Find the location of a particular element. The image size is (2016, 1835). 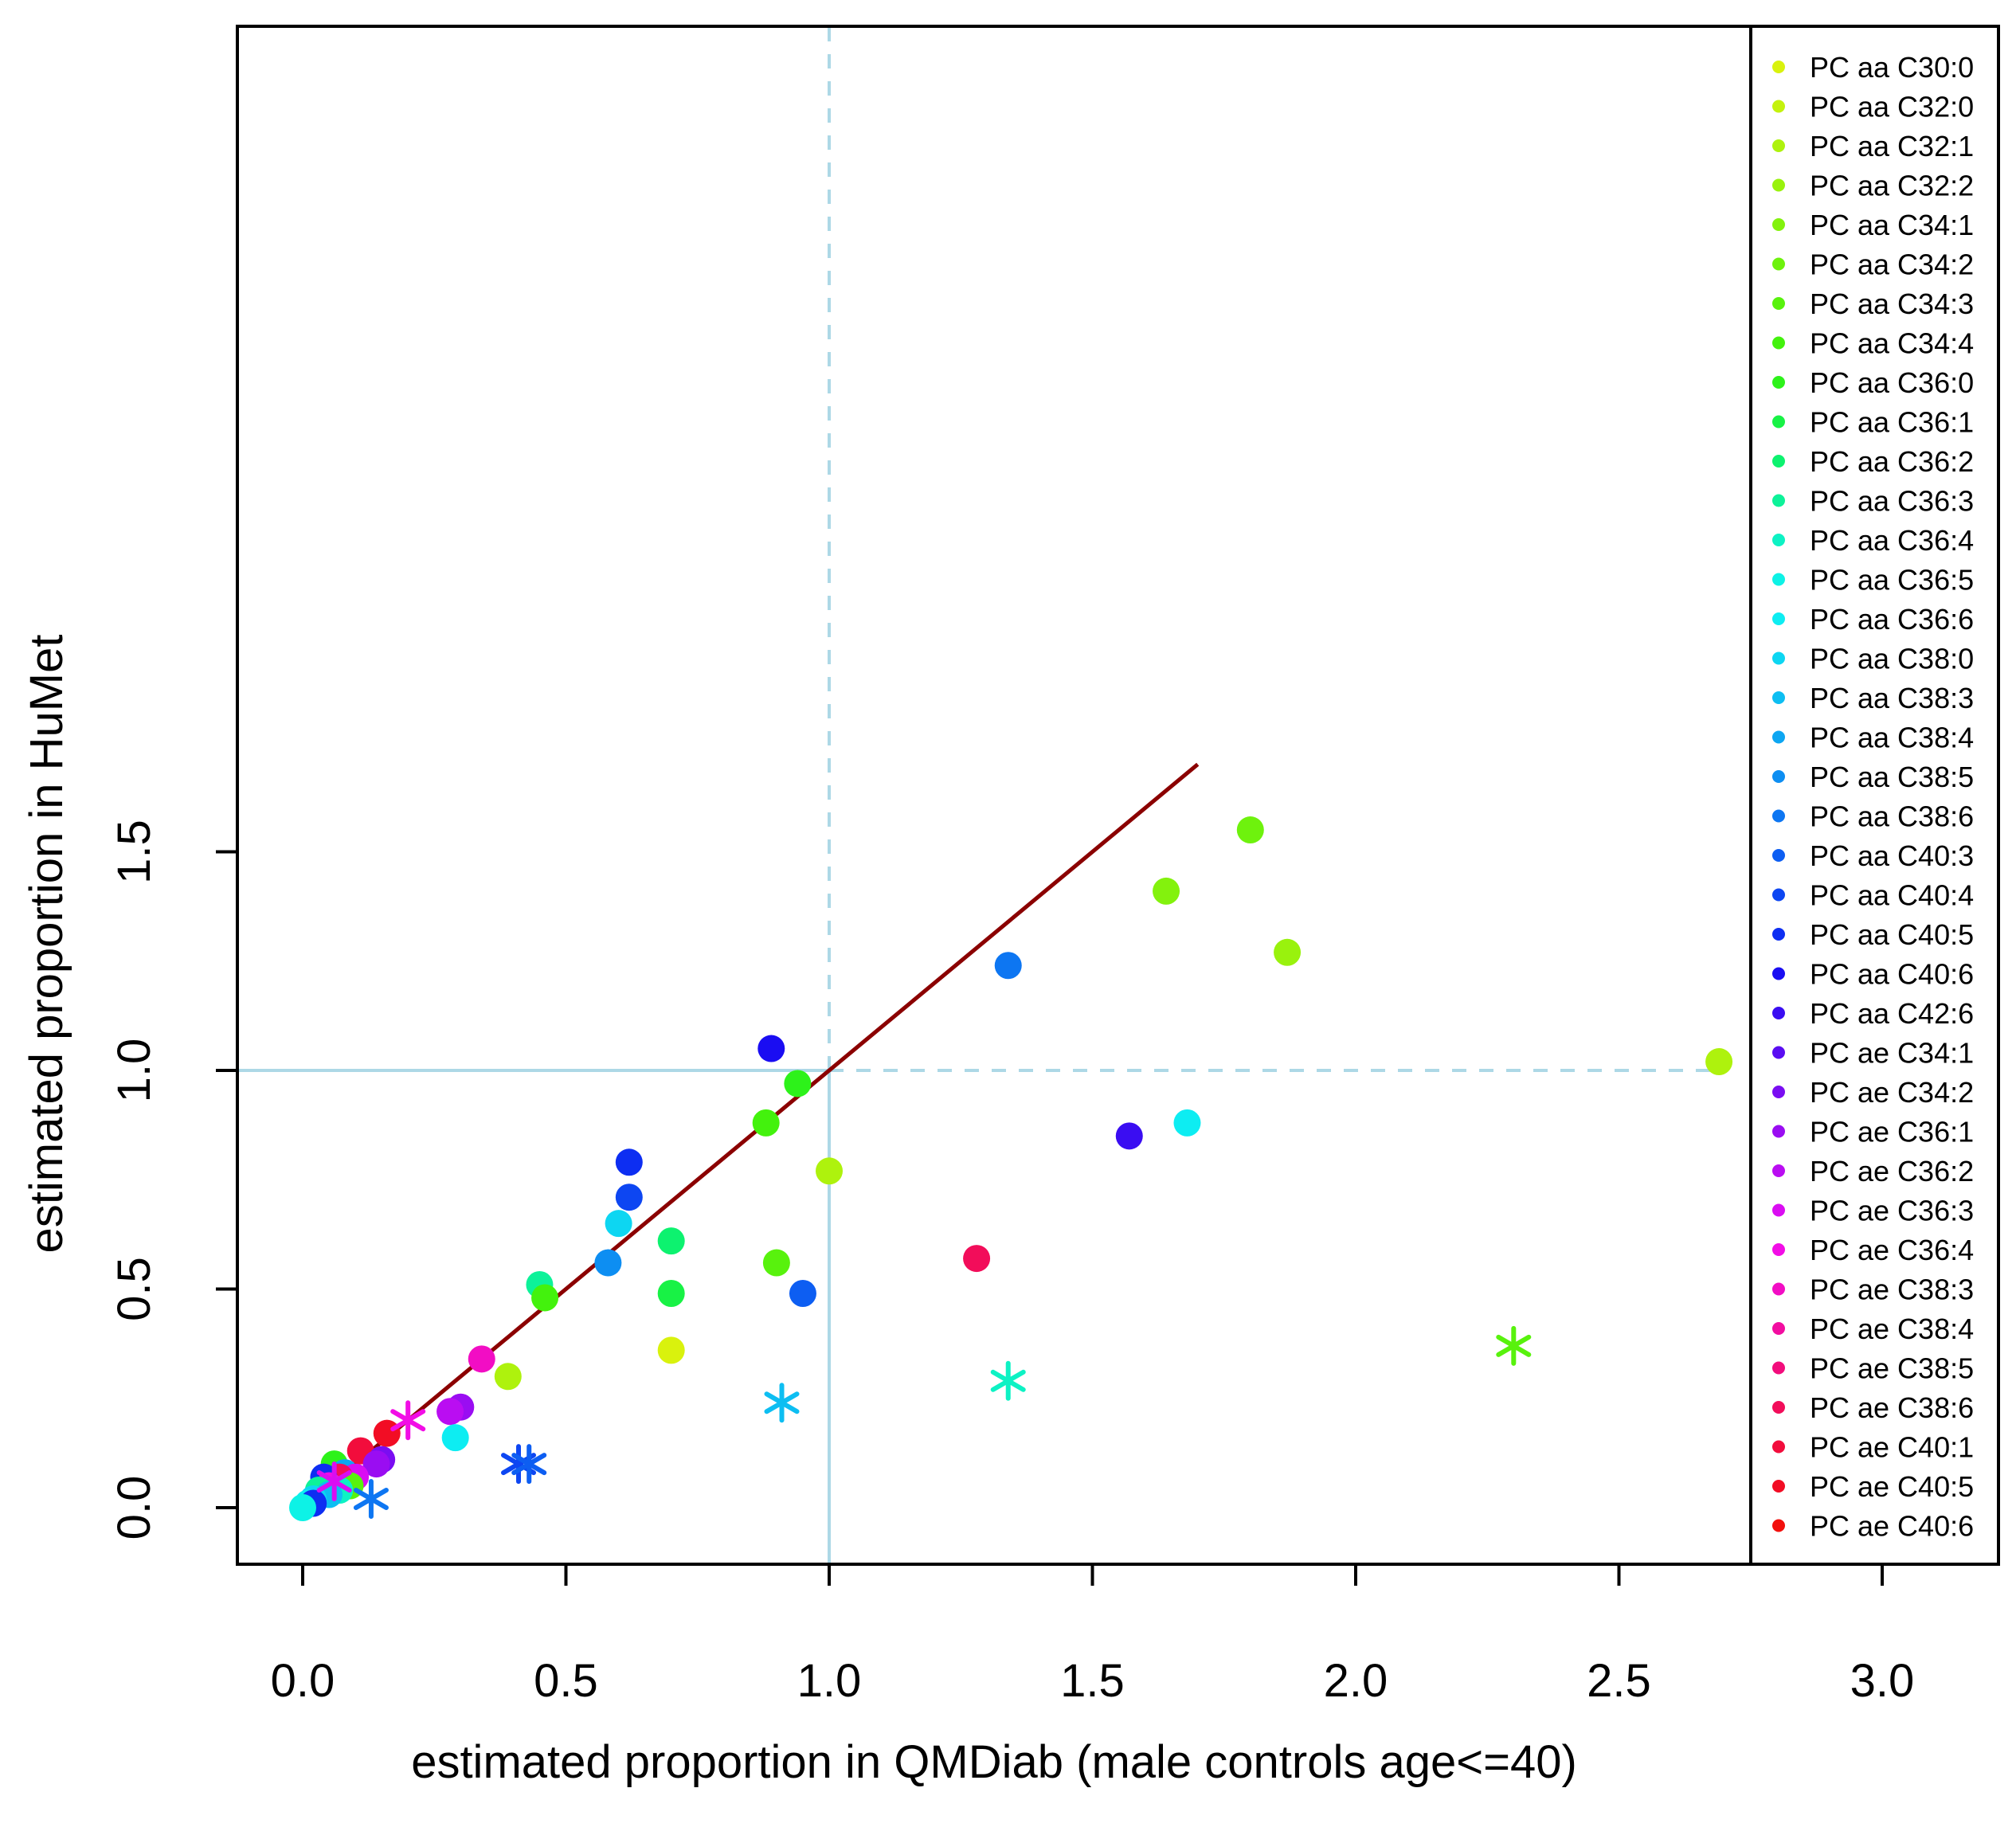

legend-label: PC aa C34:4 is located at coordinates (1892, 344).